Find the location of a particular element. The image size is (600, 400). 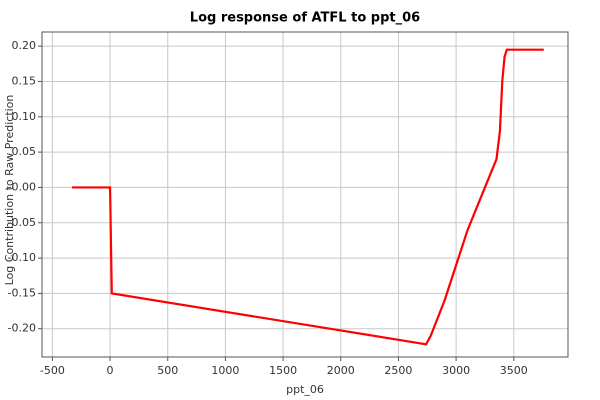

y-axis-label: Log Contribution to Raw Prediction is located at coordinates (9, 190).